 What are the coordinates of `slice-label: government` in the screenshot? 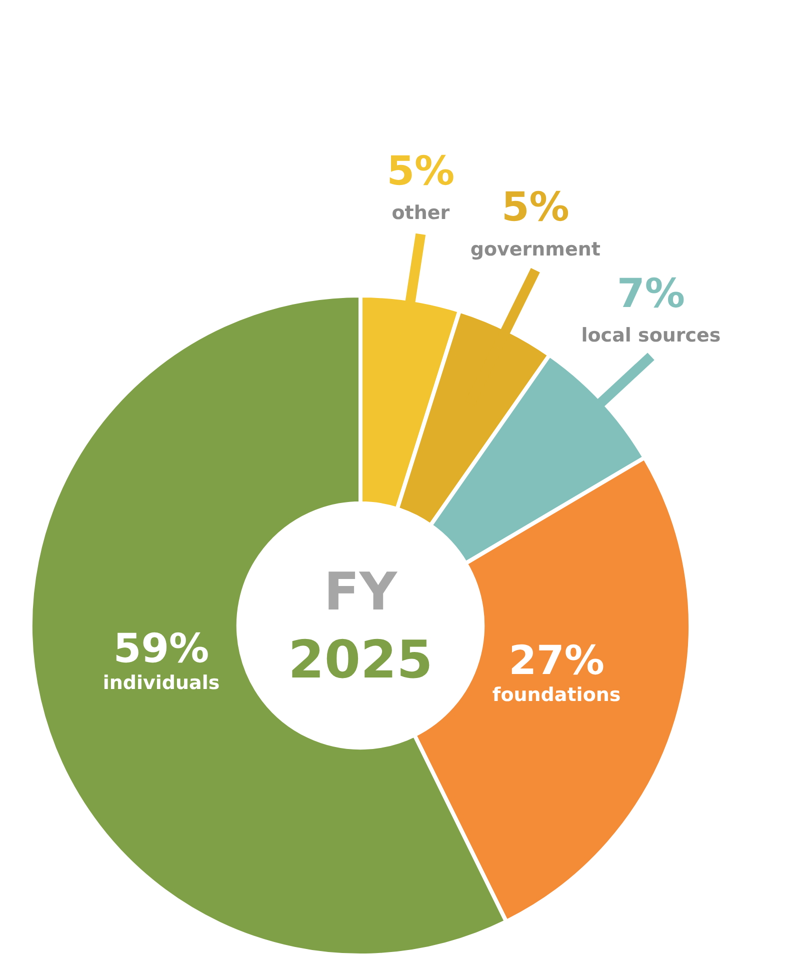 It's located at (535, 249).